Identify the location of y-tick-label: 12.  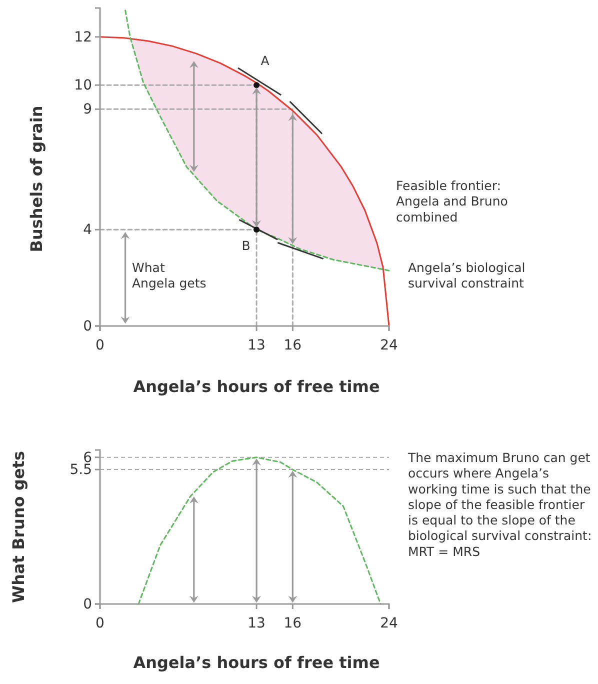
(83, 37).